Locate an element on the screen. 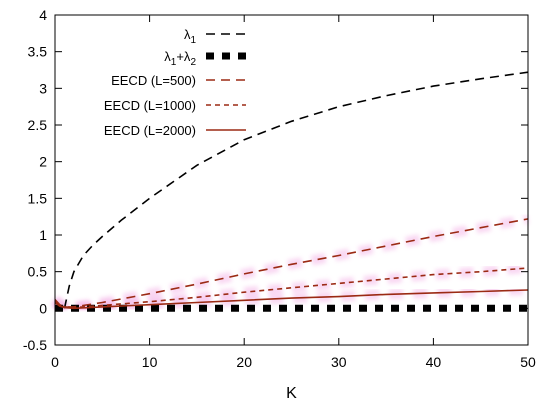 The width and height of the screenshot is (550, 408). y-tick-label: 1.5 is located at coordinates (38, 198).